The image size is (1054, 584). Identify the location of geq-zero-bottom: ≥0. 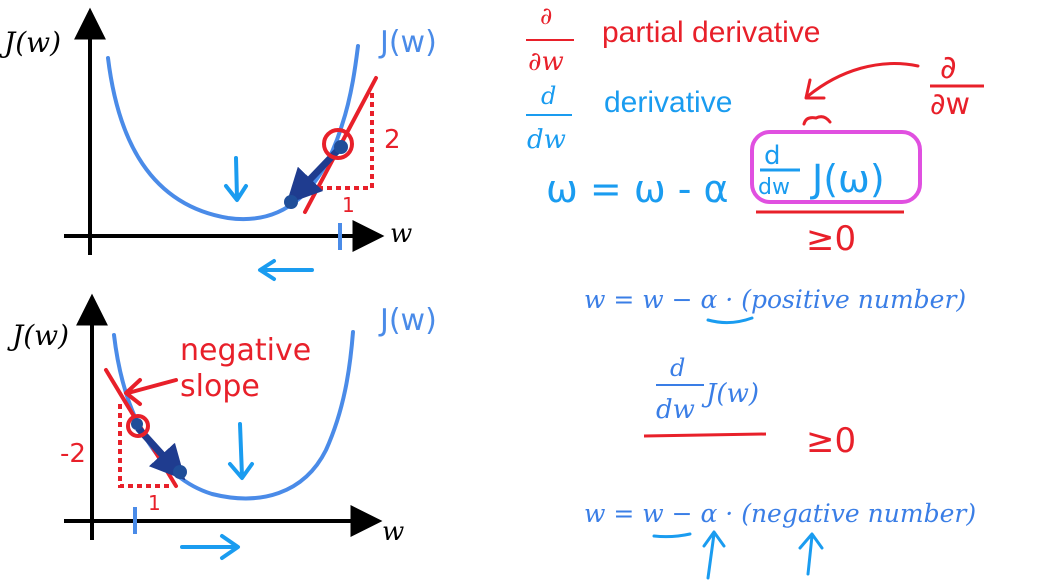
(831, 441).